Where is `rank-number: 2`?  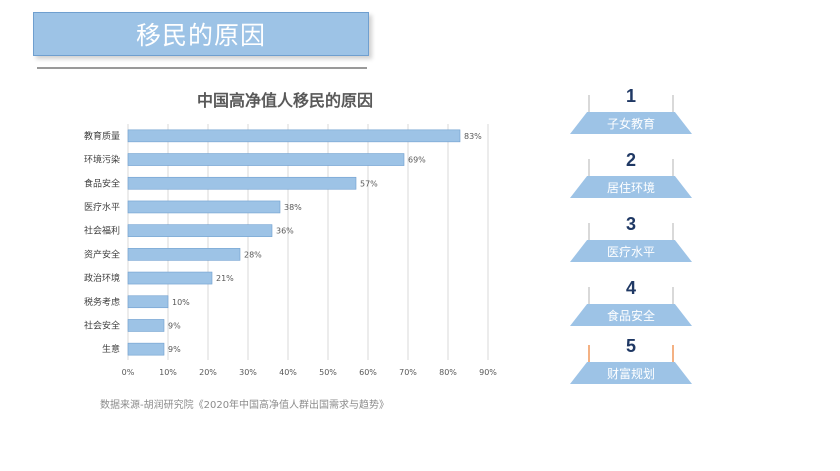 rank-number: 2 is located at coordinates (630, 160).